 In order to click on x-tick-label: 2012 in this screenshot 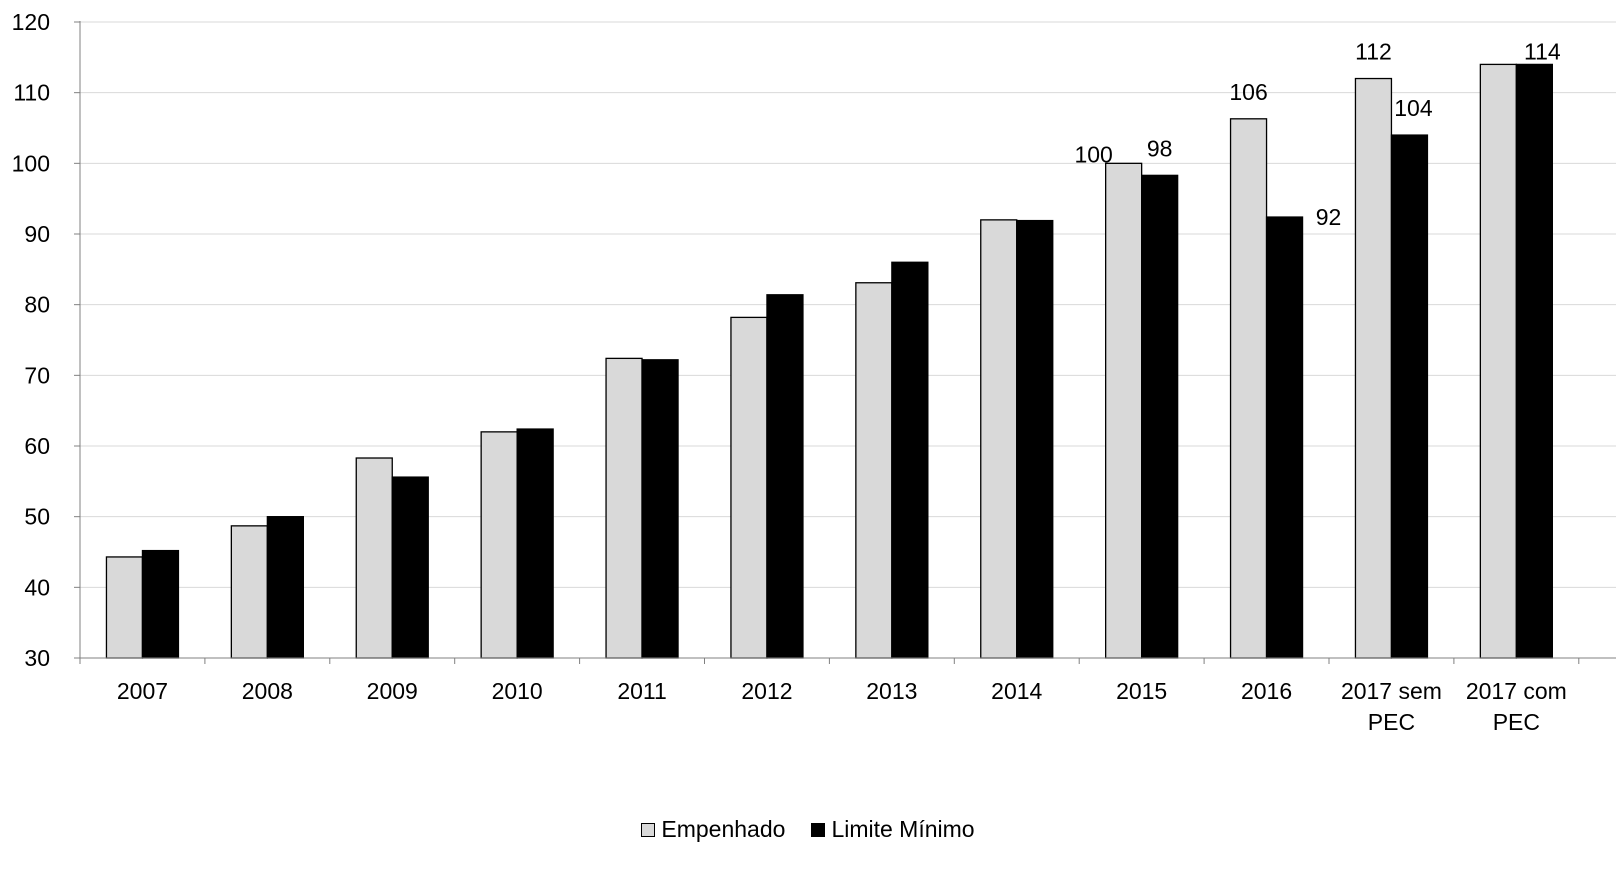, I will do `click(766, 691)`.